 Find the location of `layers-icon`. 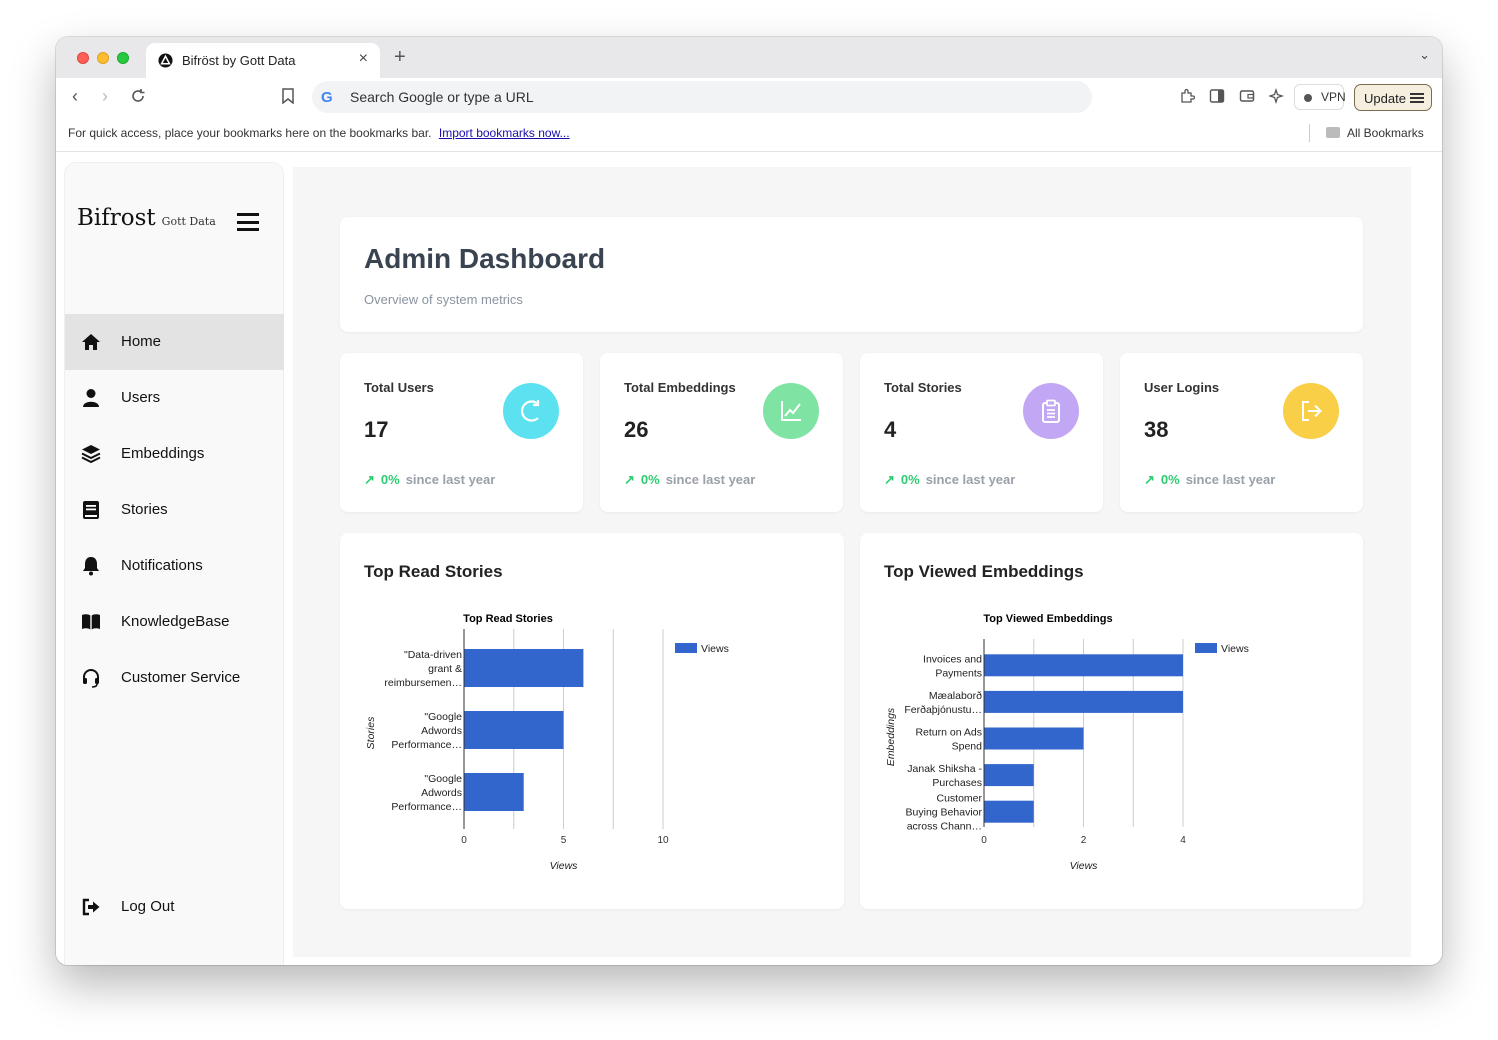

layers-icon is located at coordinates (91, 454).